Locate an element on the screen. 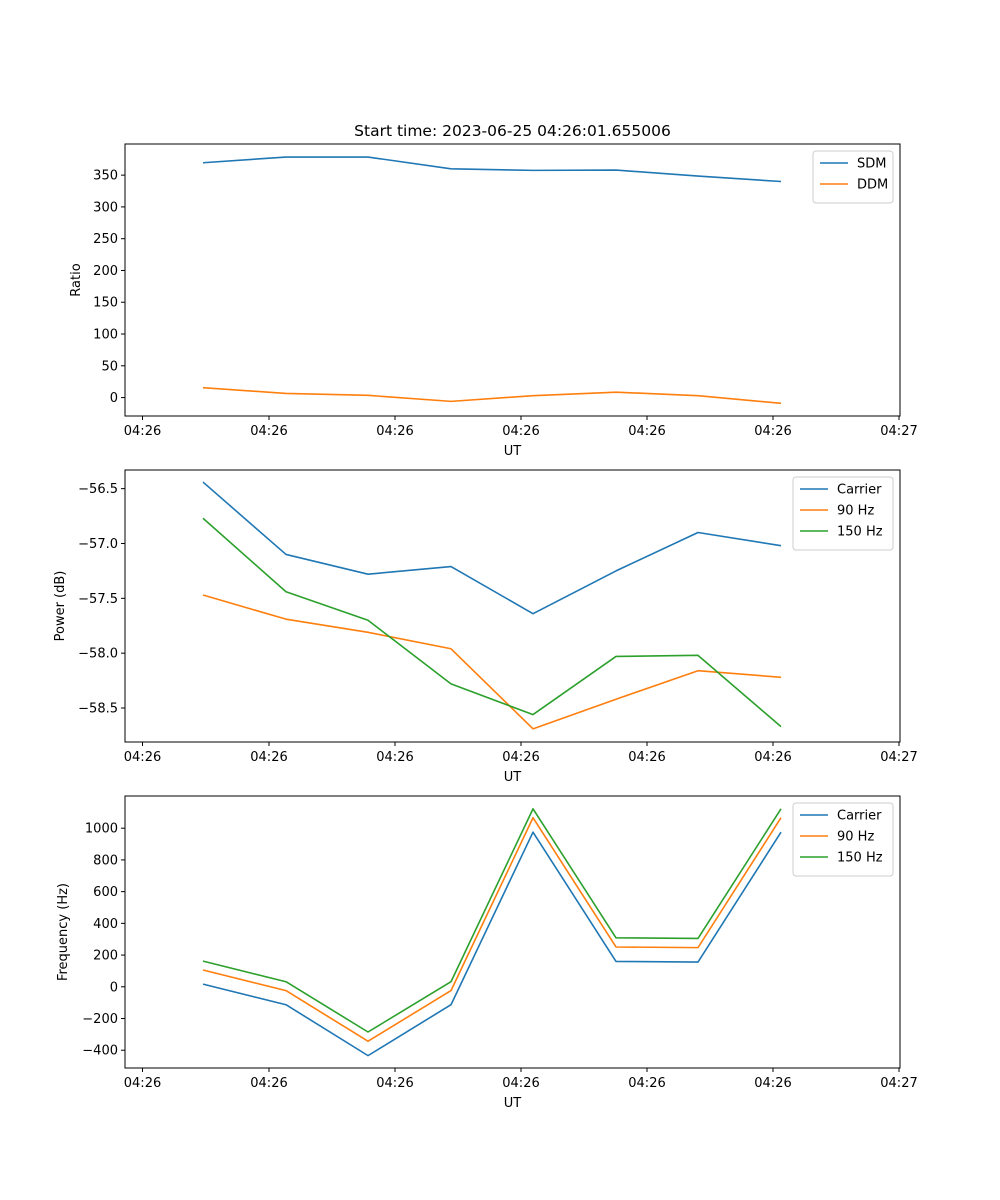 This screenshot has width=1000, height=1200. figure-title: Start time: 2023-06-25 04:26:01.655006 is located at coordinates (512, 131).